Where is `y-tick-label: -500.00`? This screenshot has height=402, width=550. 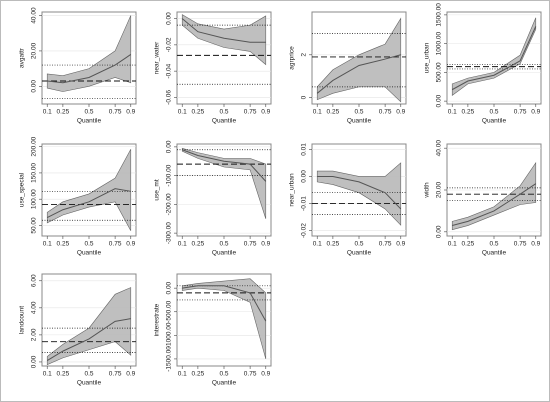
y-tick-label: -500.00 is located at coordinates (169, 311).